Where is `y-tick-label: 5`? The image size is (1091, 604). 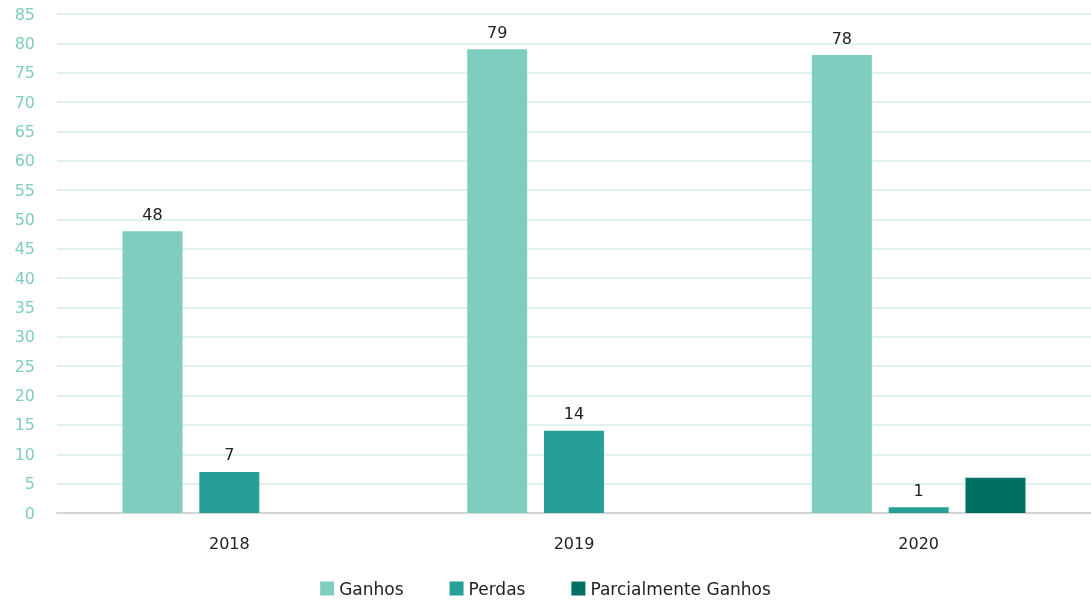
y-tick-label: 5 is located at coordinates (29, 484).